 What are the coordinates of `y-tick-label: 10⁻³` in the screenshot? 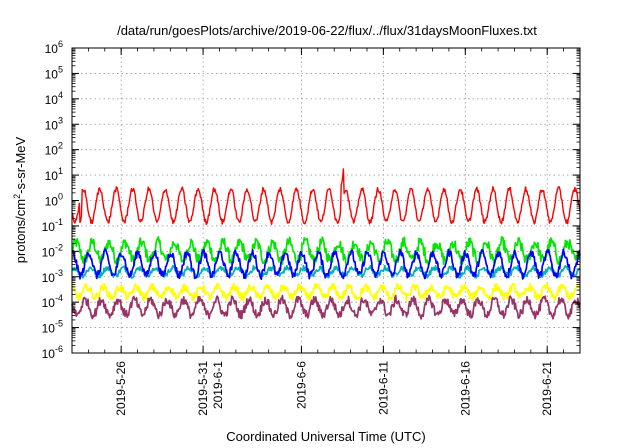 It's located at (52, 276).